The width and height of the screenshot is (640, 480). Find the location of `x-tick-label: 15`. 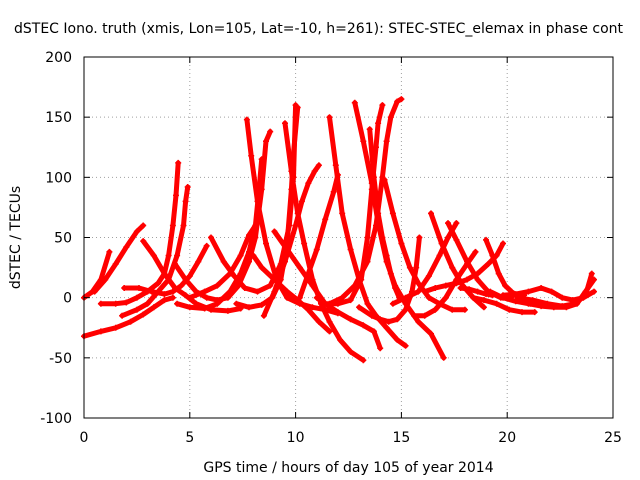

x-tick-label: 15 is located at coordinates (401, 438).